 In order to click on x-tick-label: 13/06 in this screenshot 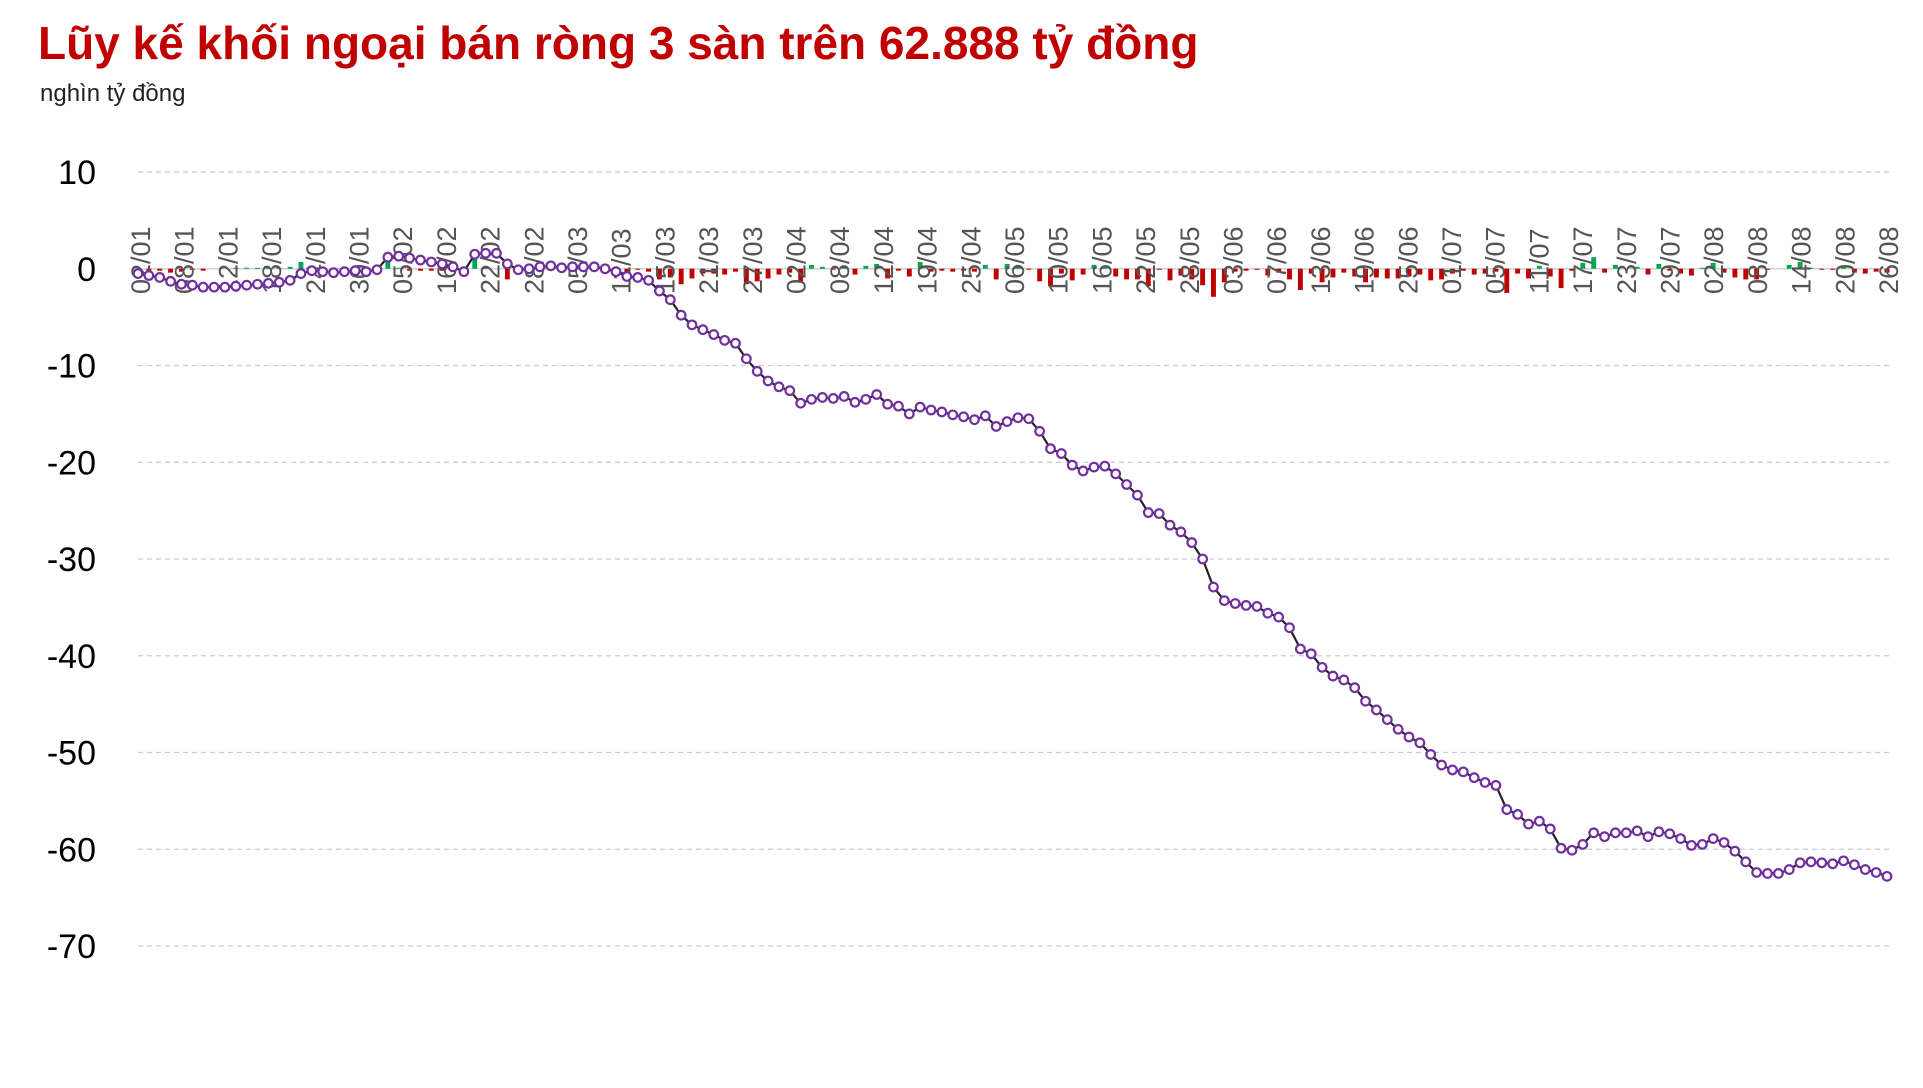, I will do `click(1321, 260)`.